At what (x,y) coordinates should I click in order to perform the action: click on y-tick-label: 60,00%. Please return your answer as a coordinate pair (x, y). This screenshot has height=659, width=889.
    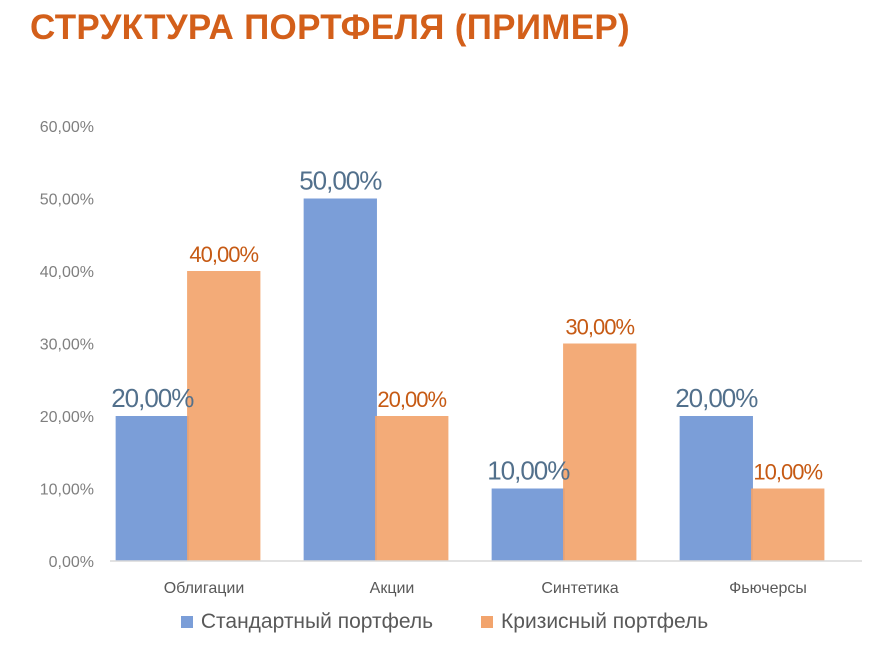
    Looking at the image, I should click on (67, 127).